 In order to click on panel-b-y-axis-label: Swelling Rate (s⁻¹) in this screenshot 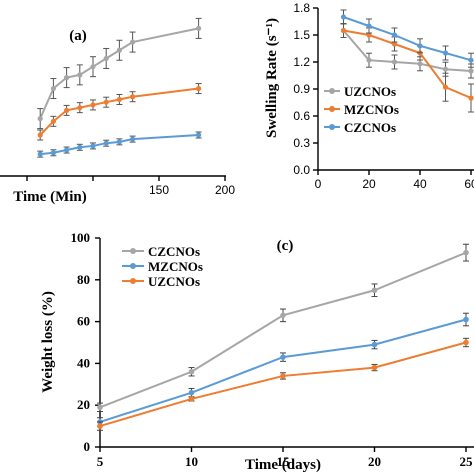, I will do `click(272, 78)`.